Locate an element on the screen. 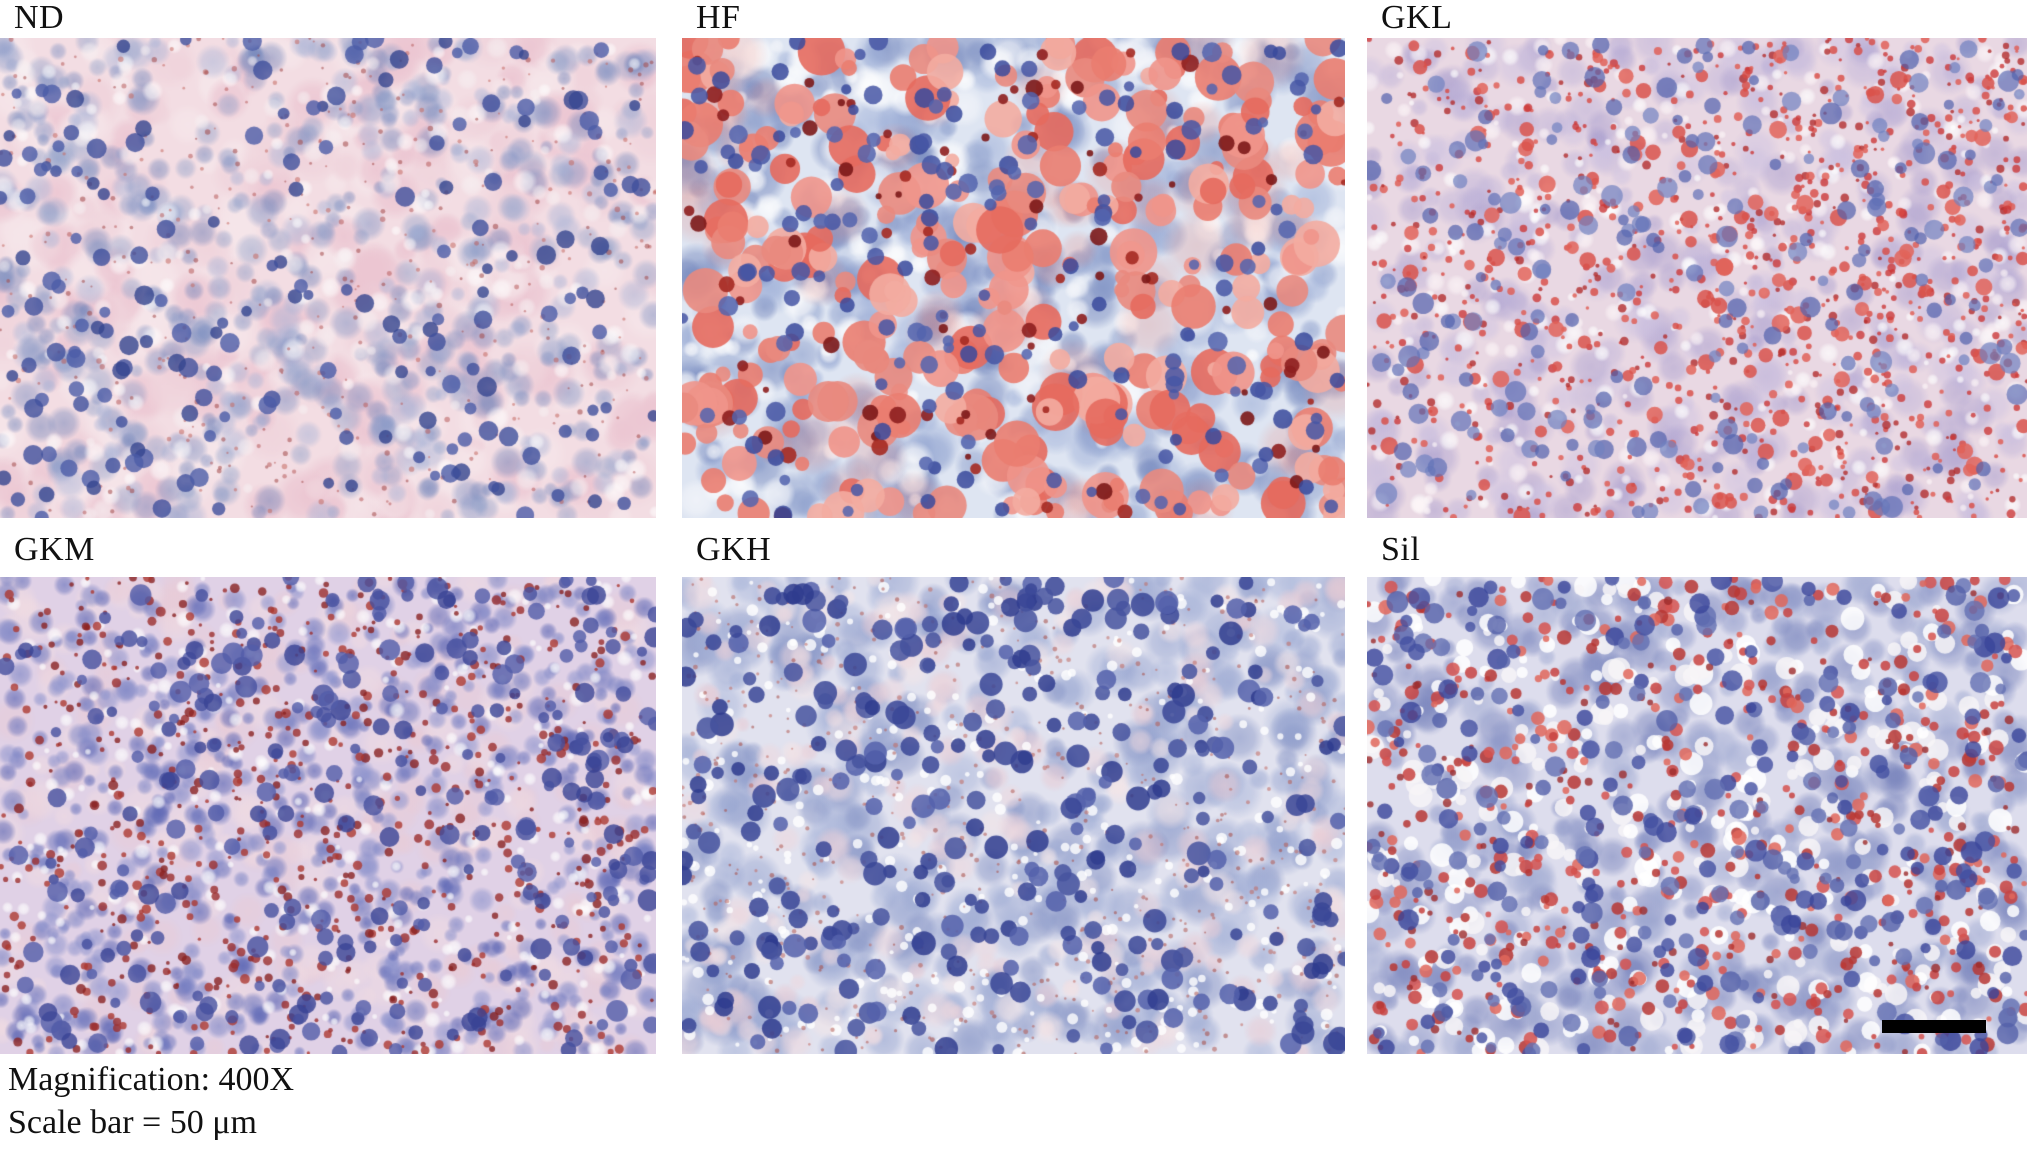  micrograph-nd is located at coordinates (328, 278).